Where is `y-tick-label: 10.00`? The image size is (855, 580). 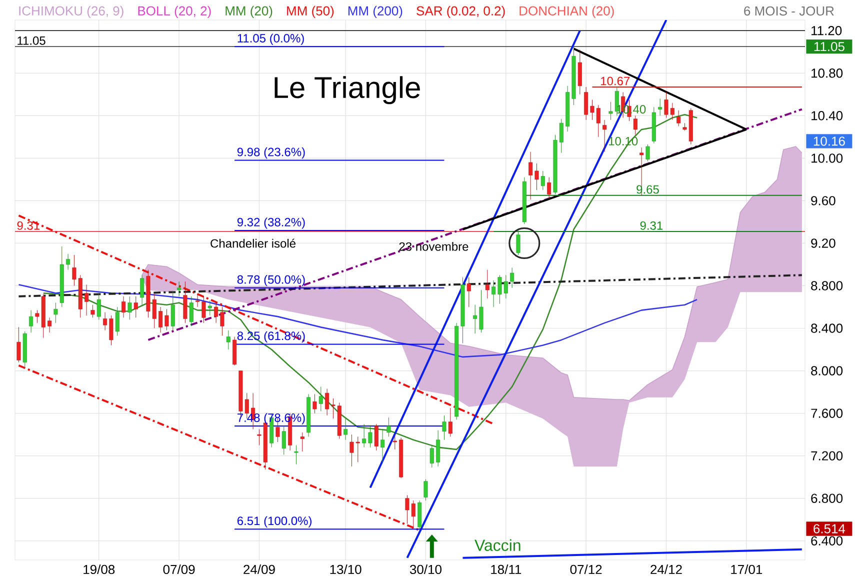
y-tick-label: 10.00 is located at coordinates (827, 158).